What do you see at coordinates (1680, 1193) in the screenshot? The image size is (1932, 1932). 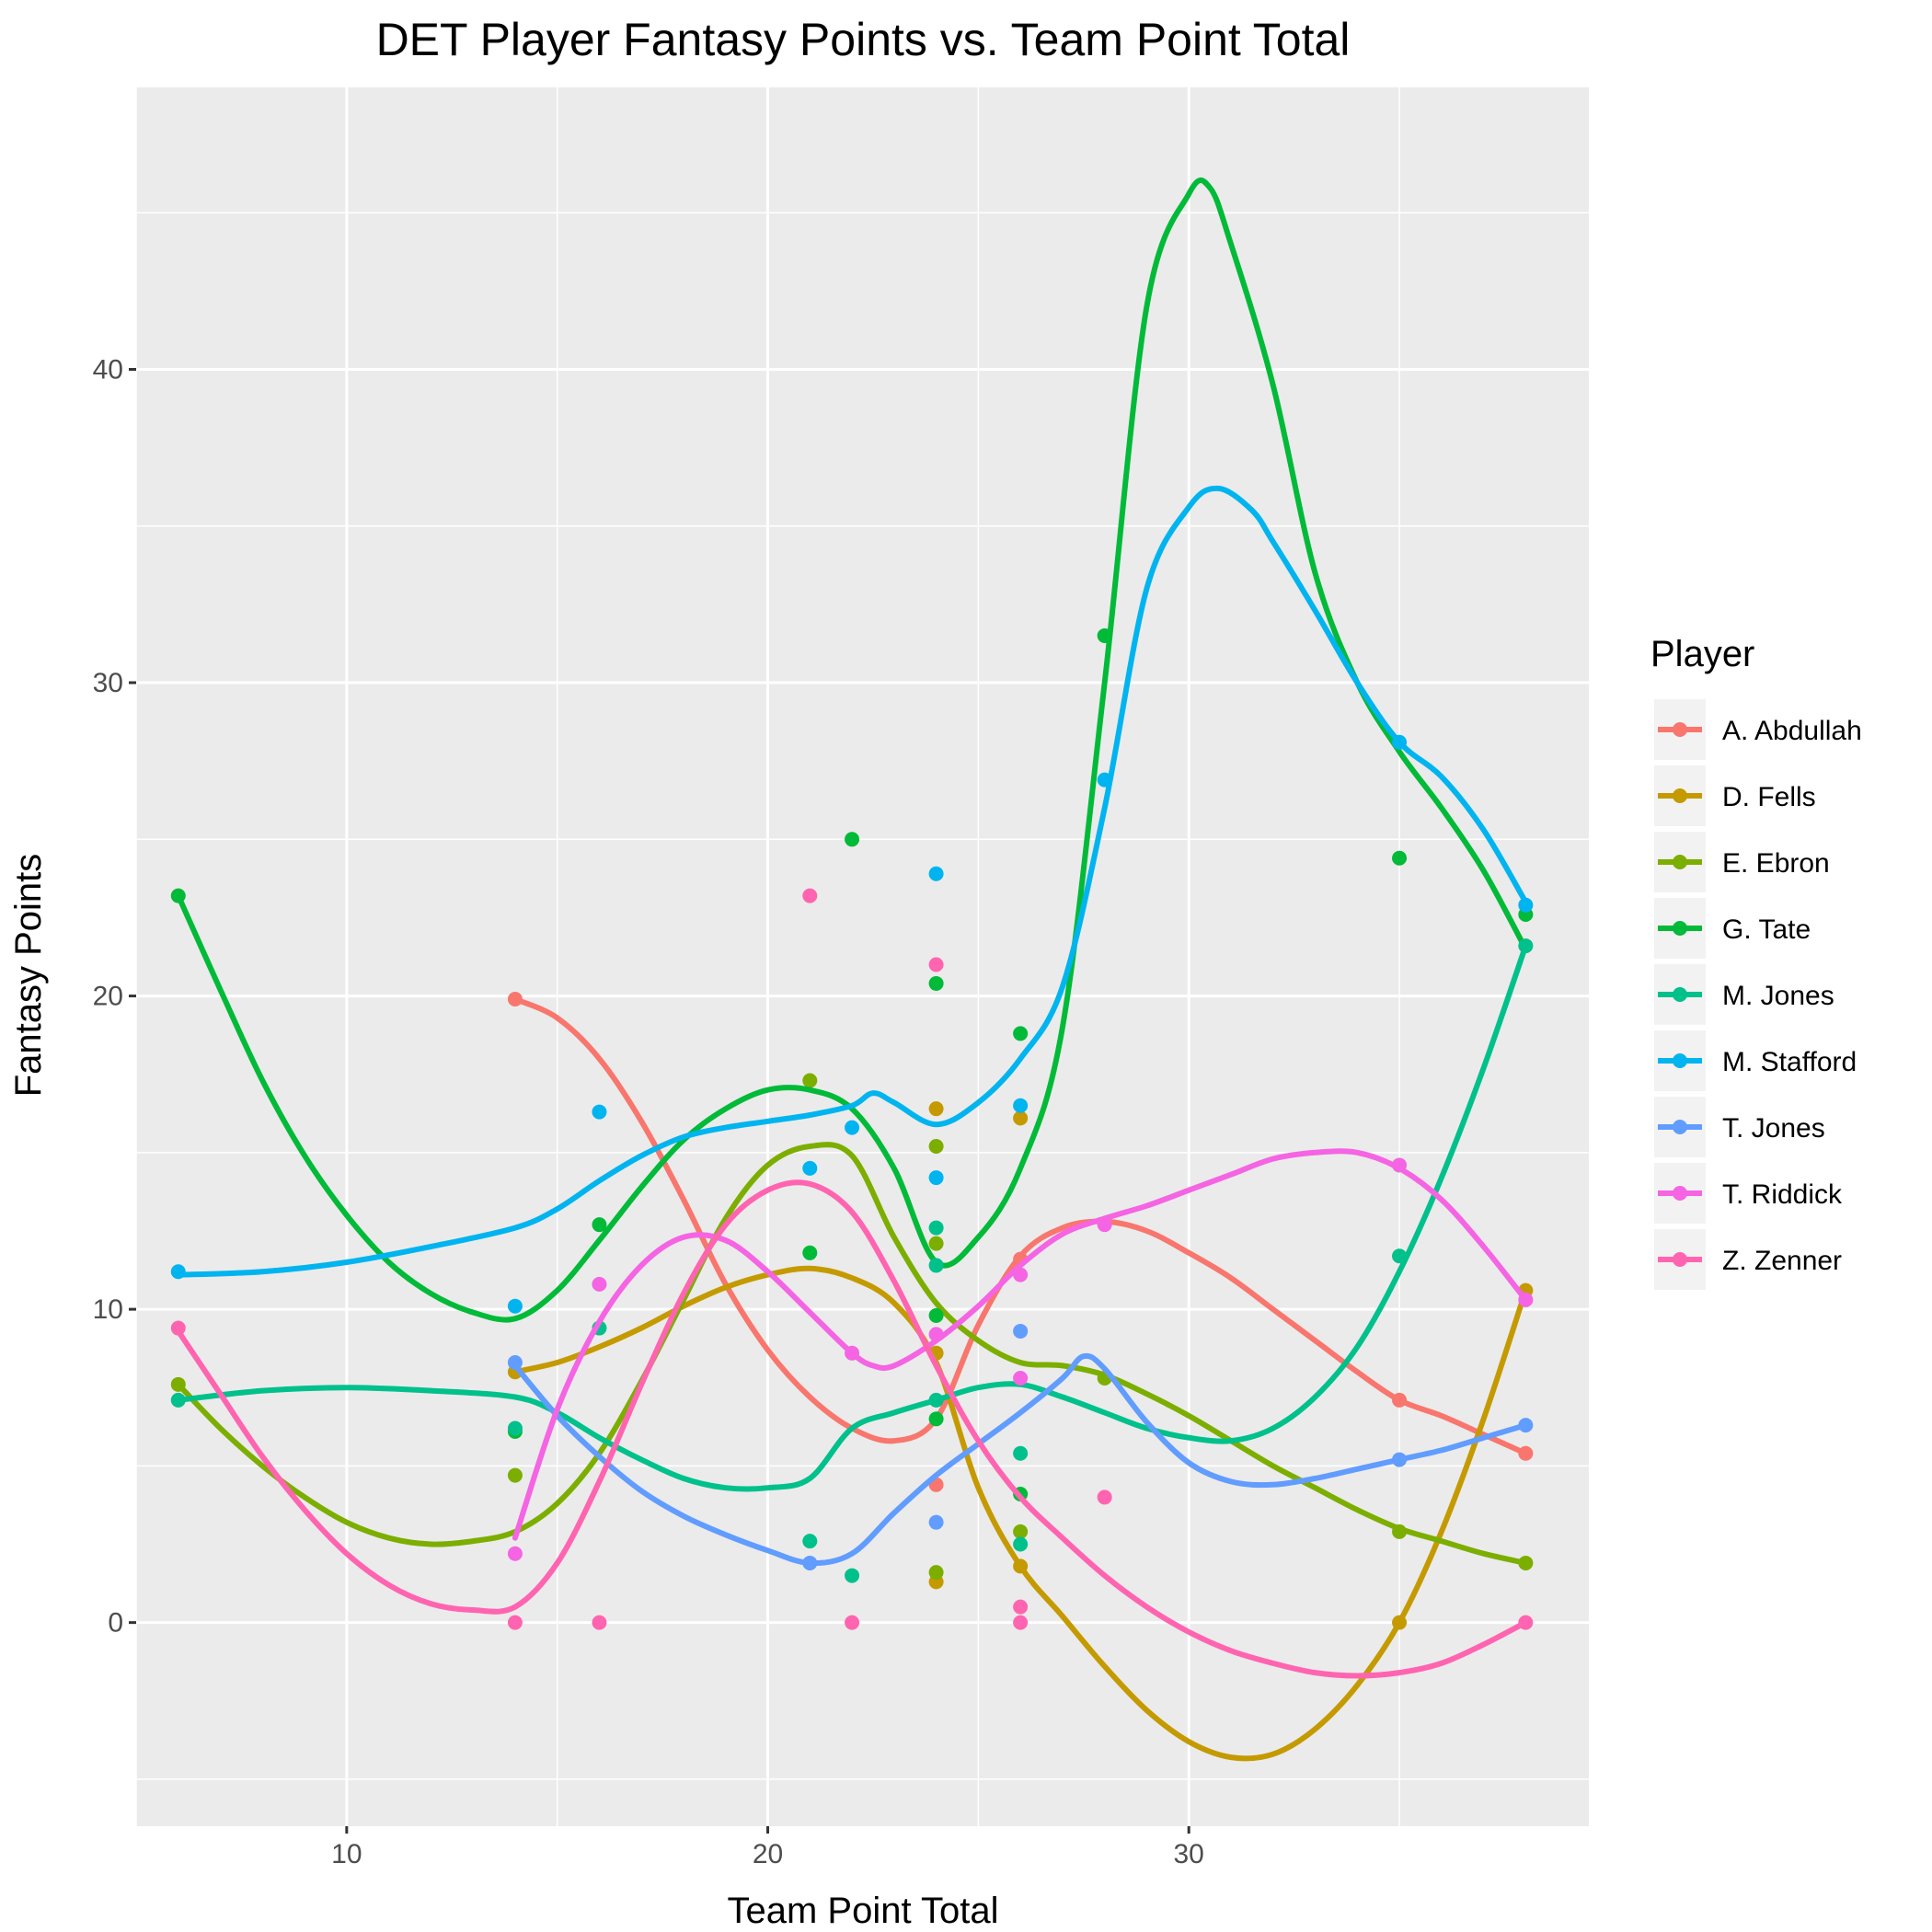 I see `legend-key-point-t-riddick` at bounding box center [1680, 1193].